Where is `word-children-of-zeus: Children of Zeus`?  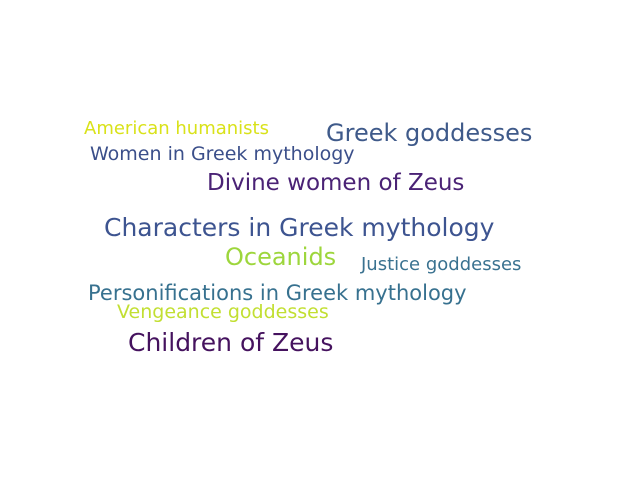 word-children-of-zeus: Children of Zeus is located at coordinates (231, 342).